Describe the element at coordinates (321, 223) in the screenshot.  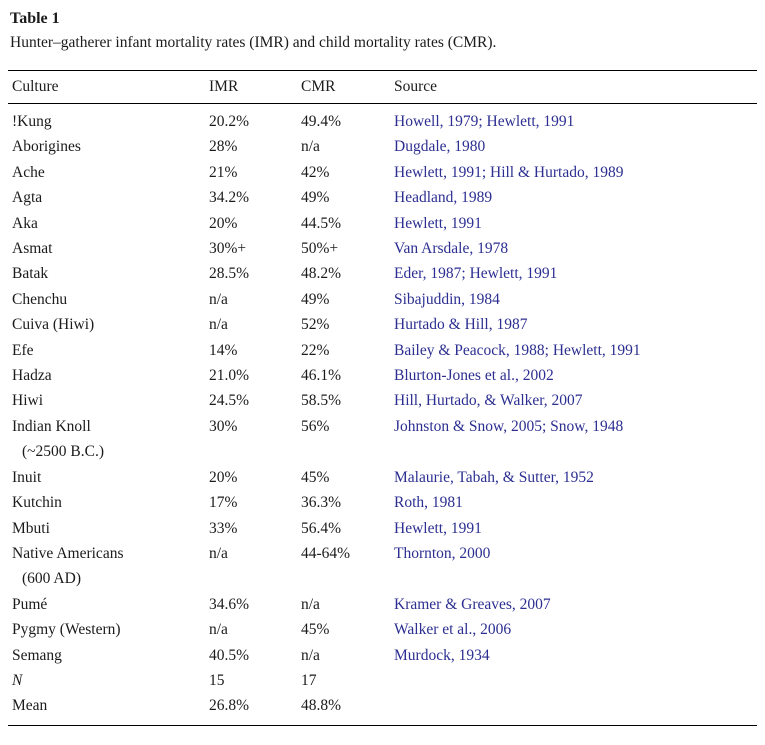
I see `cmr-cell: 44.5%` at that location.